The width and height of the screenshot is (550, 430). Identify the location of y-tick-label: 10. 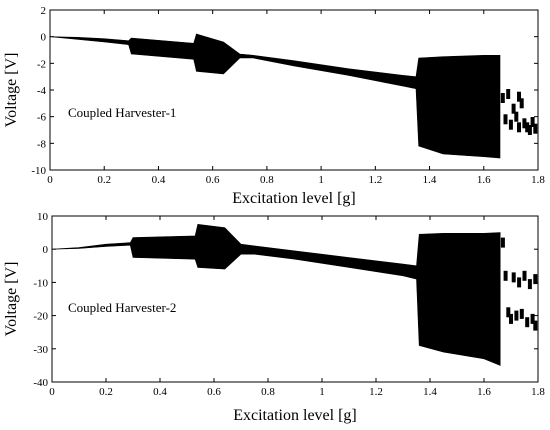
(43, 217).